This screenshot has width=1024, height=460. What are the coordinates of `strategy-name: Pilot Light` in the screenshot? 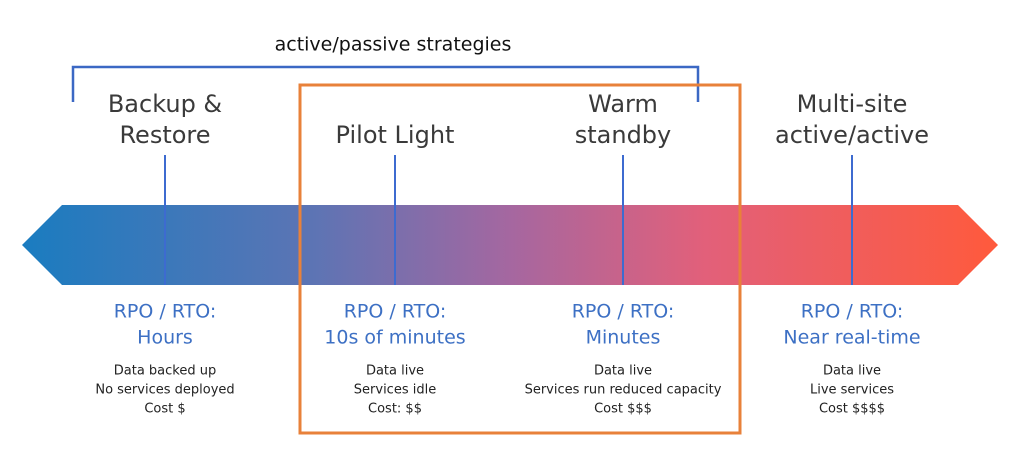 It's located at (395, 135).